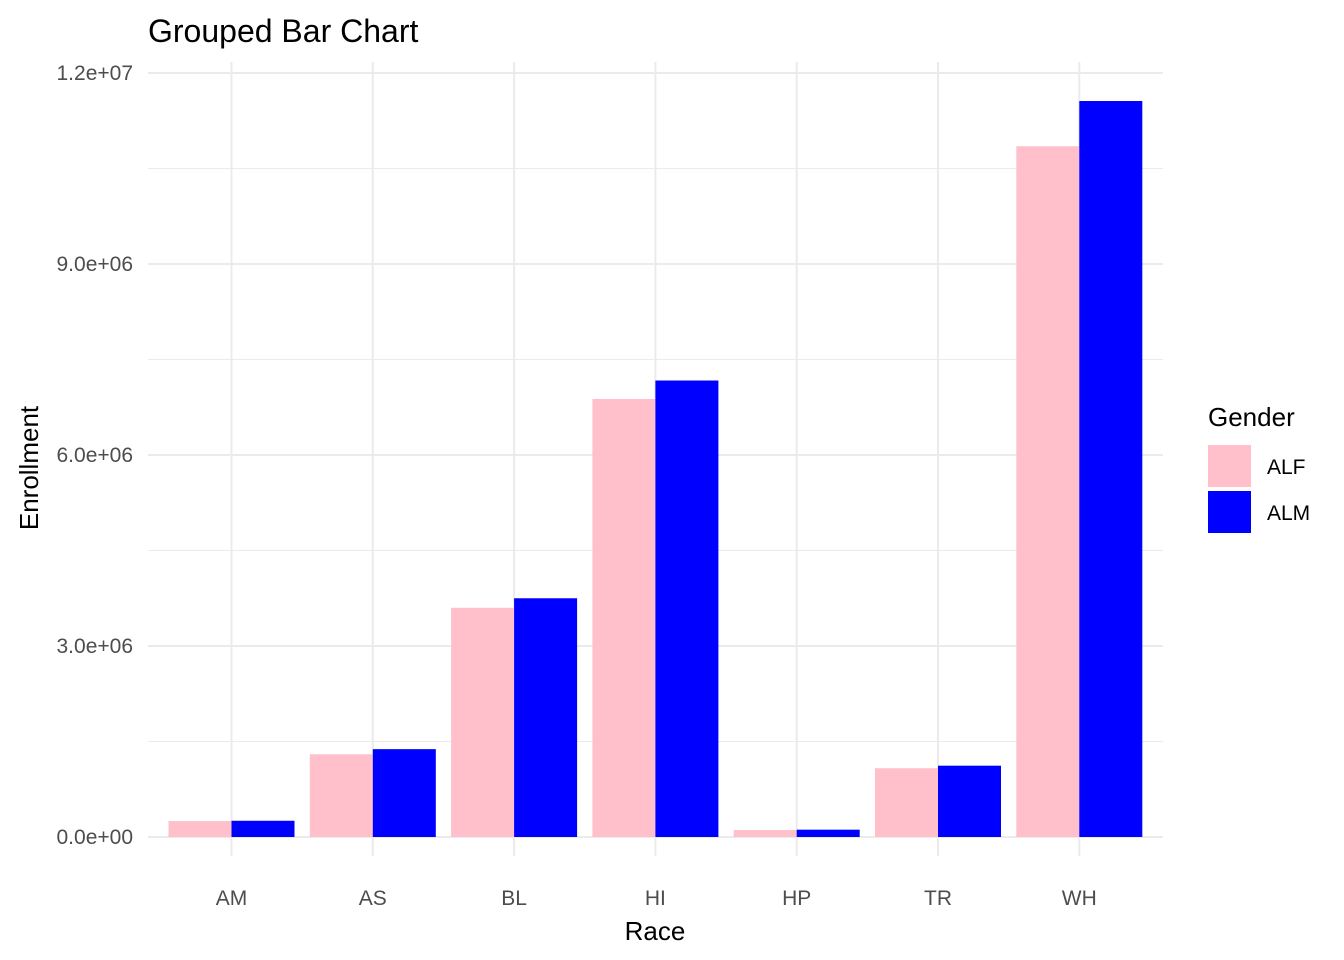 Image resolution: width=1344 pixels, height=960 pixels. What do you see at coordinates (263, 828) in the screenshot?
I see `bar-alm-am` at bounding box center [263, 828].